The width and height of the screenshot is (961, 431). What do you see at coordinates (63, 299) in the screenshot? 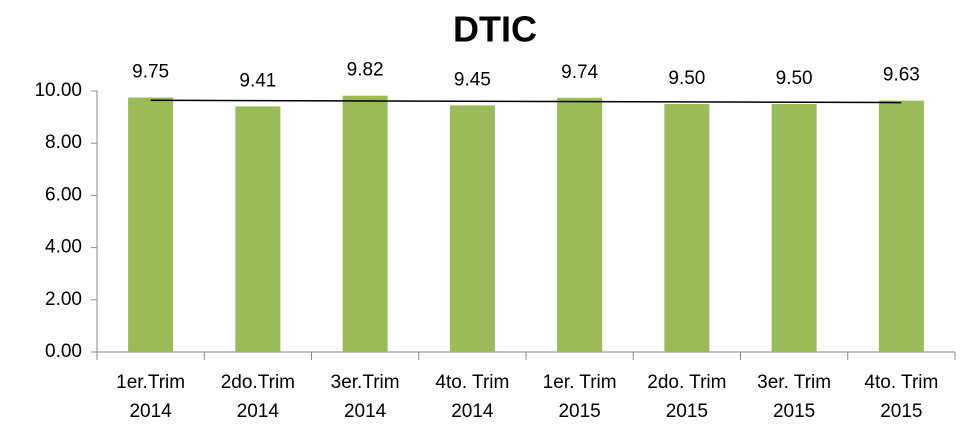
I see `y-tick-label: 2.00` at bounding box center [63, 299].